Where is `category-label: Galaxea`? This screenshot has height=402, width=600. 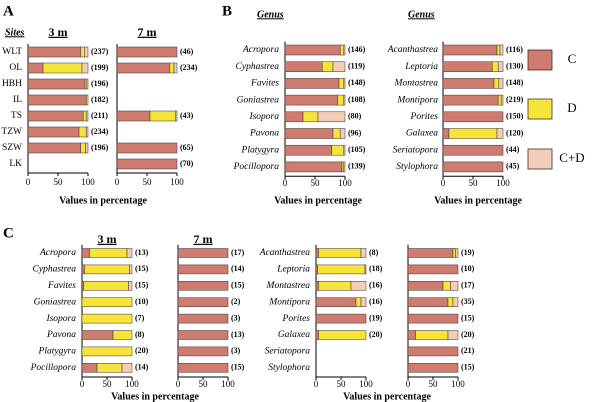 category-label: Galaxea is located at coordinates (422, 134).